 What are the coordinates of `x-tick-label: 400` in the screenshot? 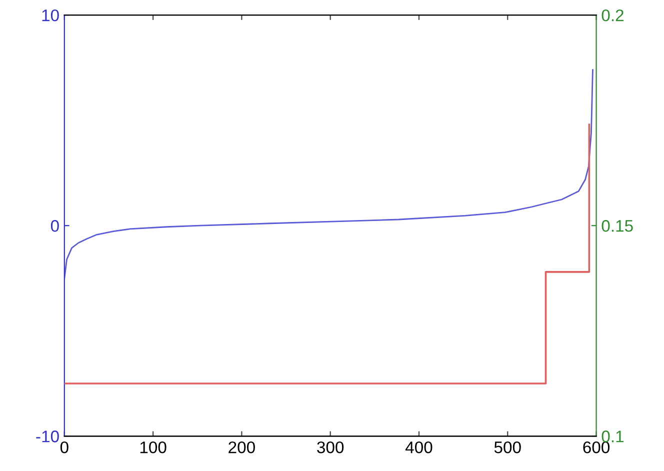 It's located at (418, 447).